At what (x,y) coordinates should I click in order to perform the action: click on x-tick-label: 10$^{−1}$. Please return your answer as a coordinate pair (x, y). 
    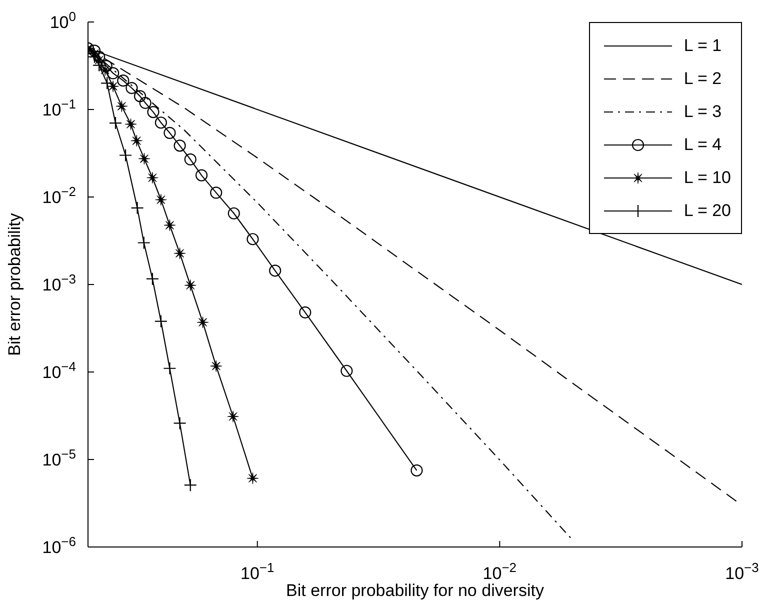
    Looking at the image, I should click on (257, 571).